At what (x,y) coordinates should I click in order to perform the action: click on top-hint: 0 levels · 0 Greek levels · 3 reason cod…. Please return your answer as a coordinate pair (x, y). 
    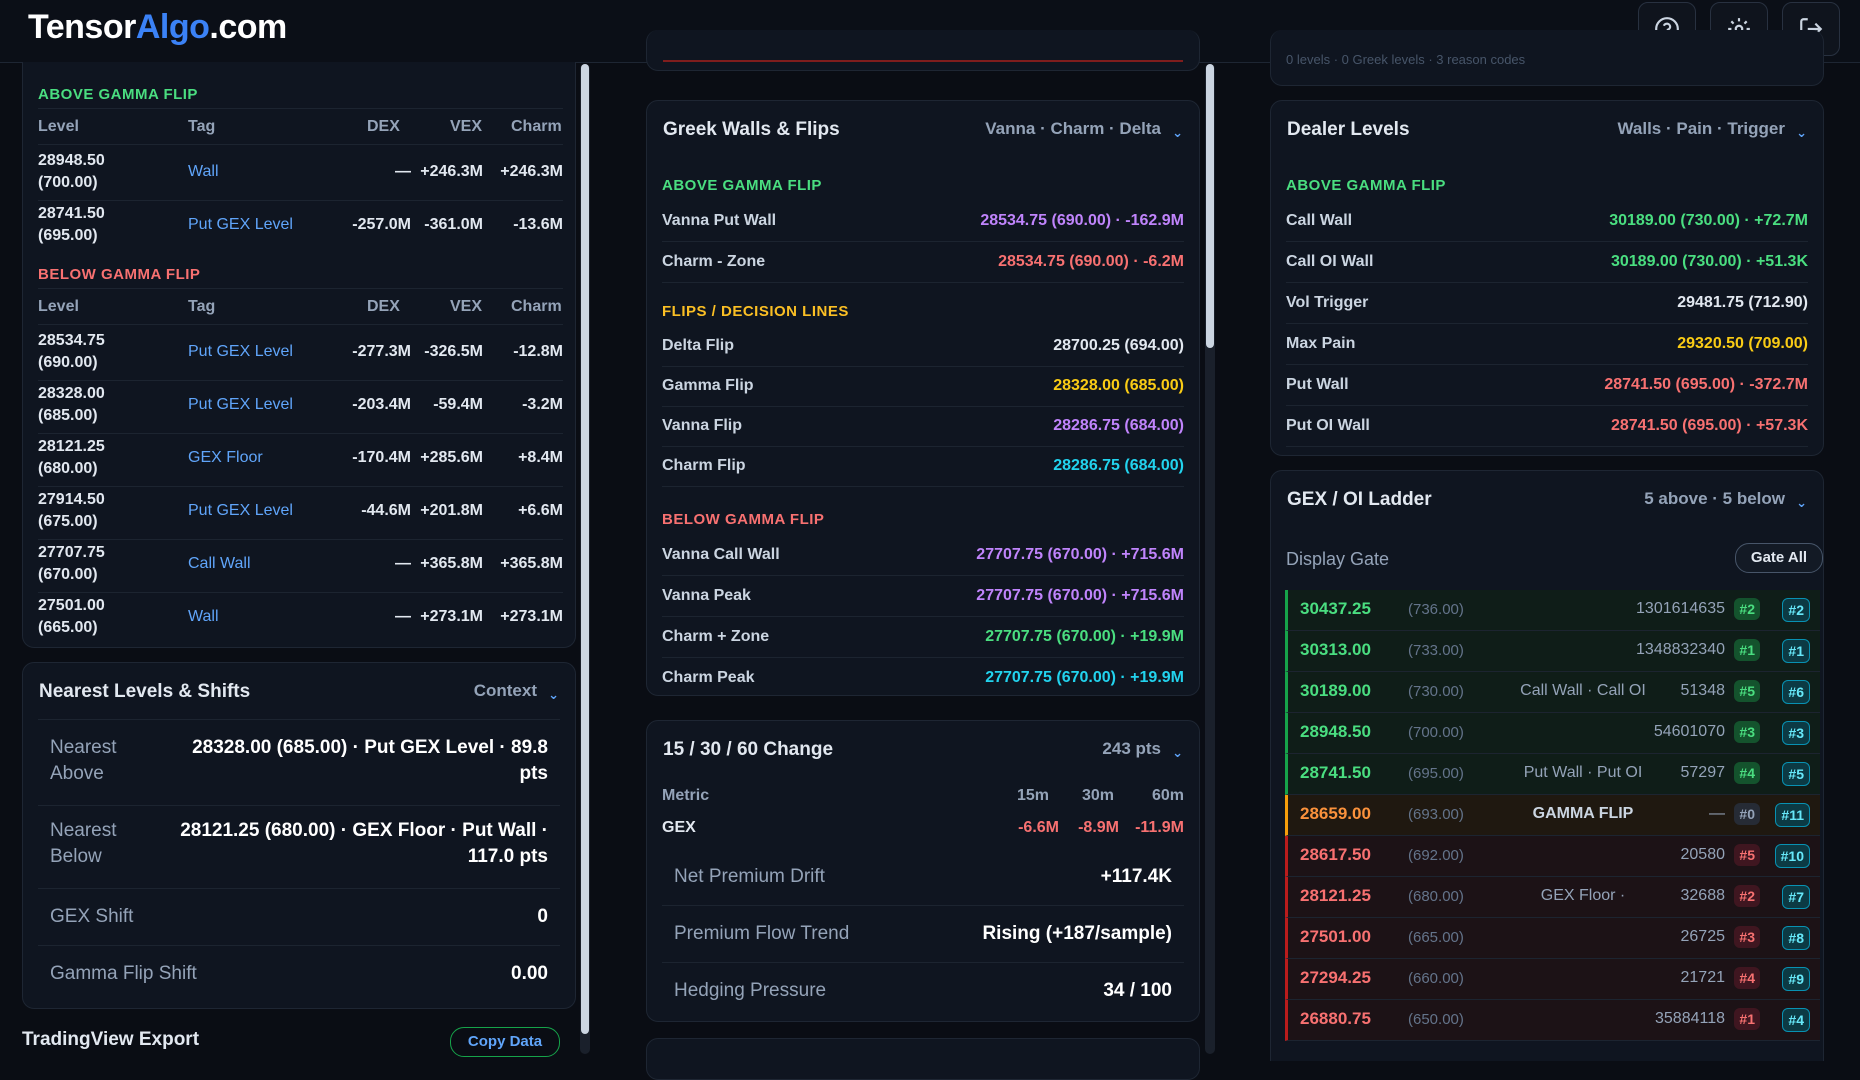
    Looking at the image, I should click on (1406, 59).